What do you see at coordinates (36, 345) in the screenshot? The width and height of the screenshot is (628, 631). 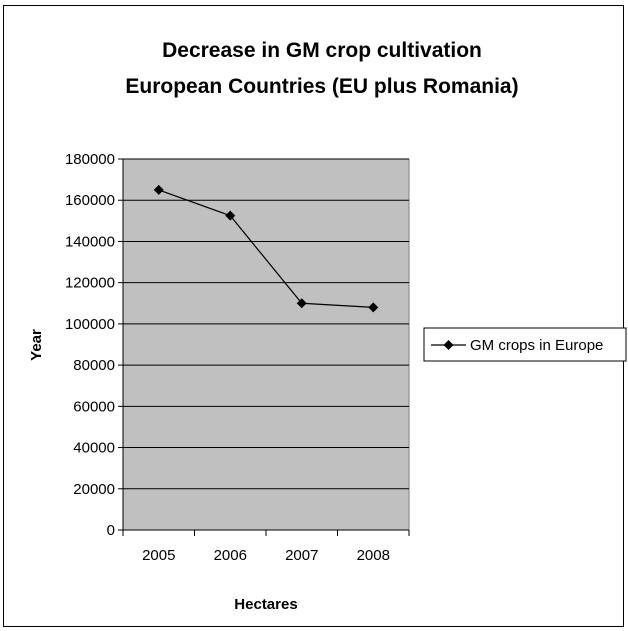 I see `y-axis-label: Year` at bounding box center [36, 345].